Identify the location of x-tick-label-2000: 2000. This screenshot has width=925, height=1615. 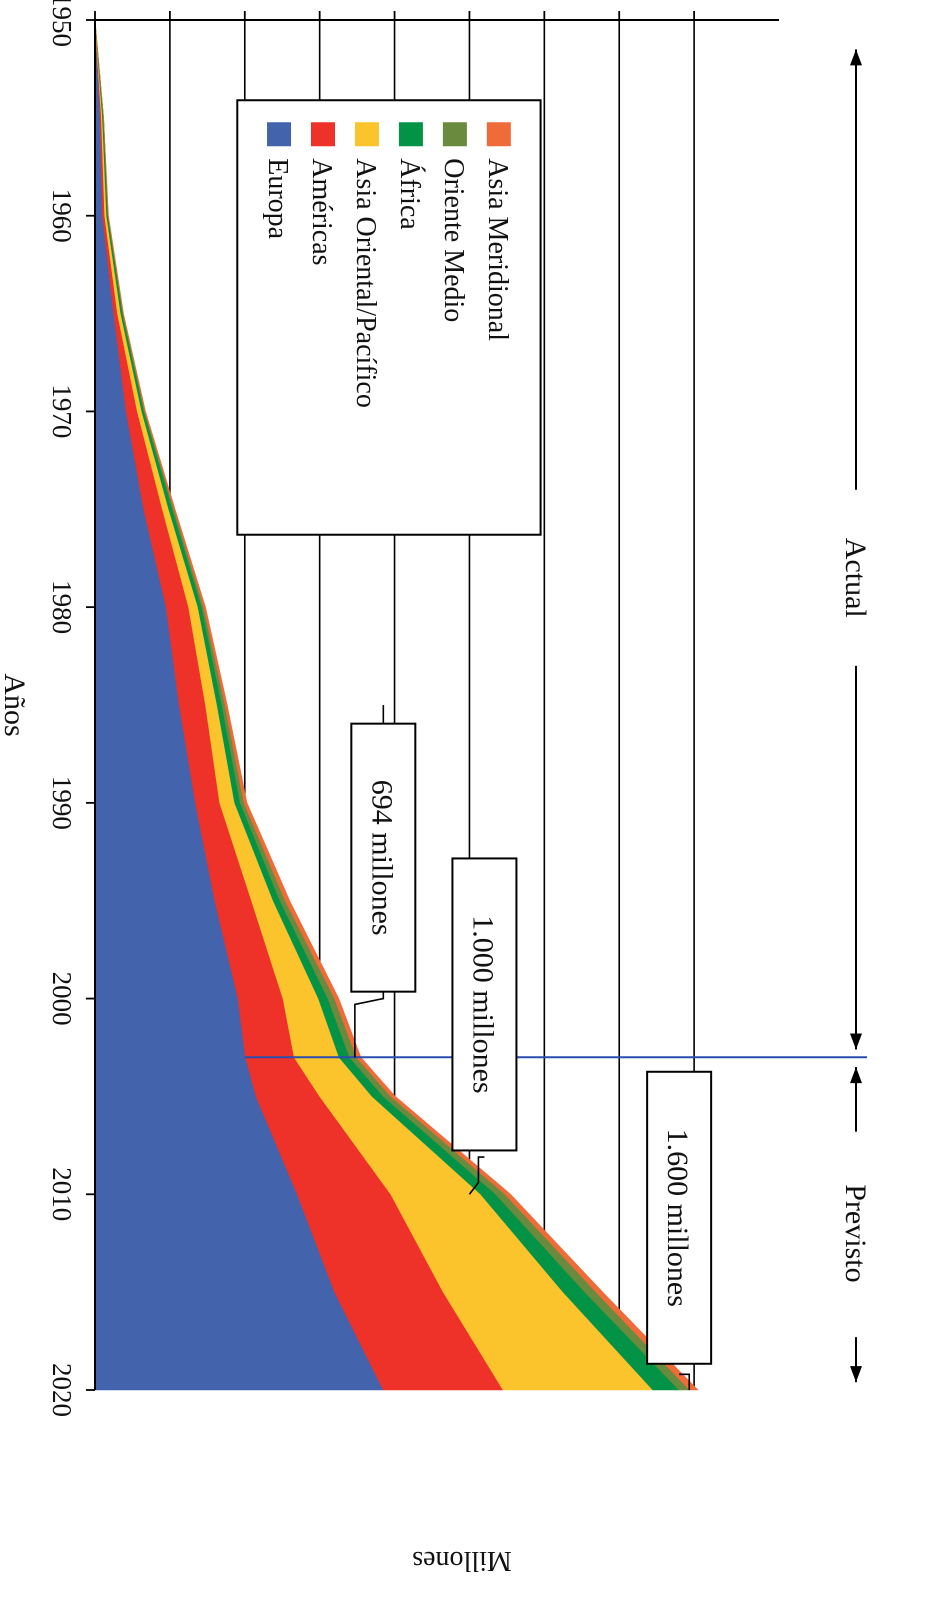
(62, 999).